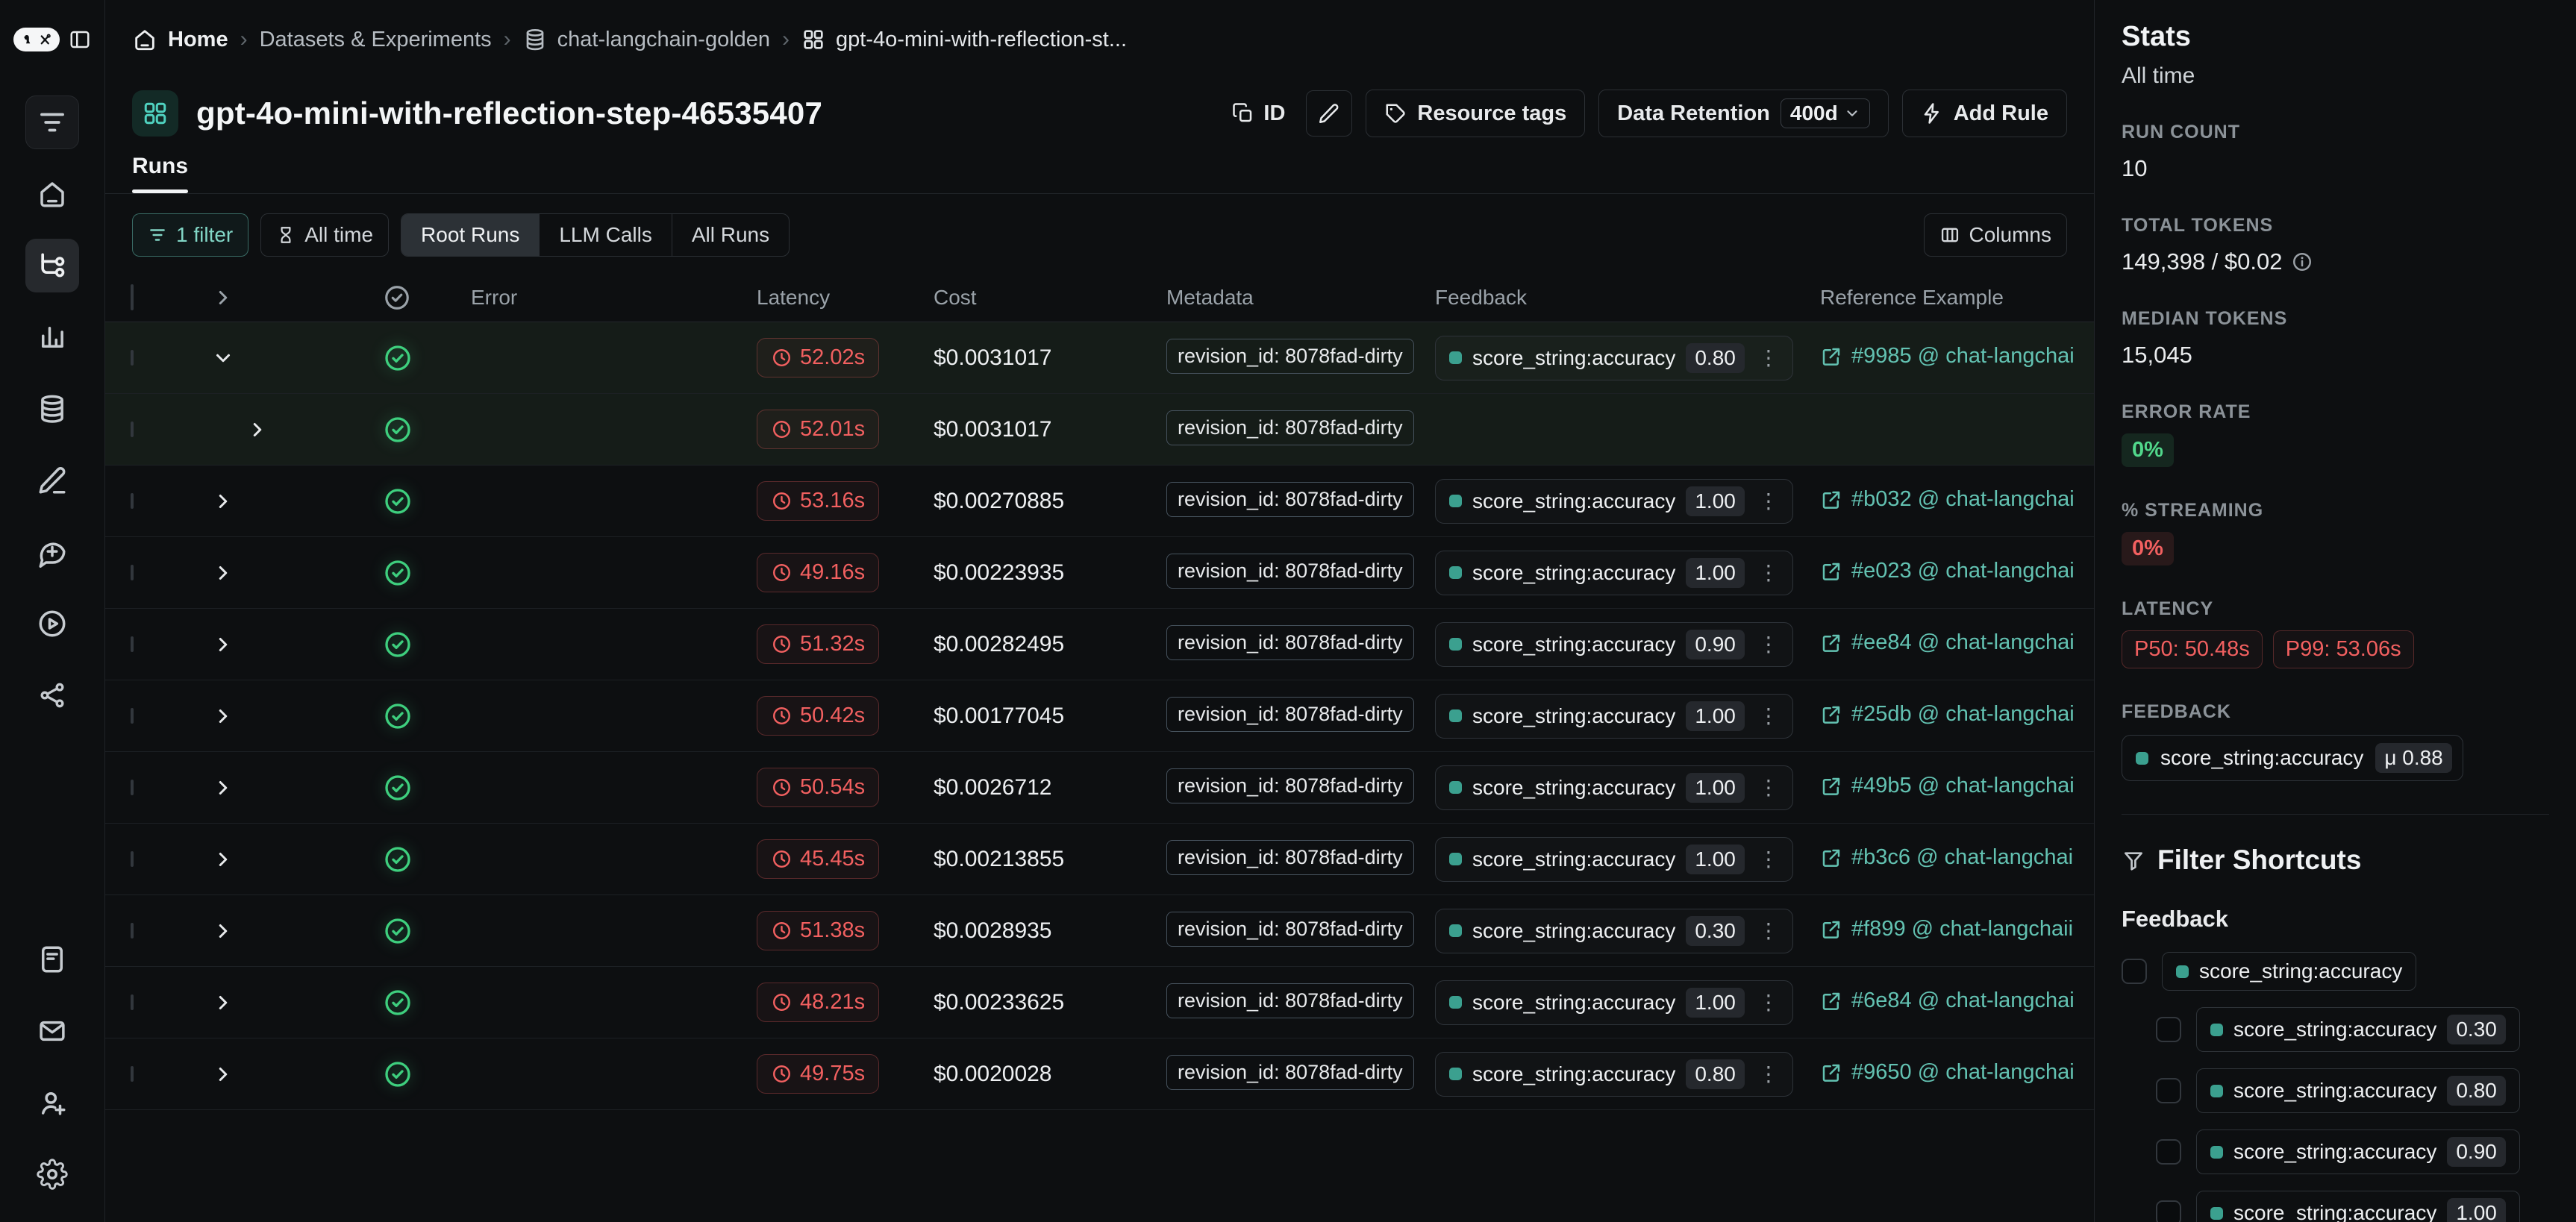 This screenshot has width=2576, height=1222. What do you see at coordinates (160, 173) in the screenshot?
I see `tab-runs: Runs` at bounding box center [160, 173].